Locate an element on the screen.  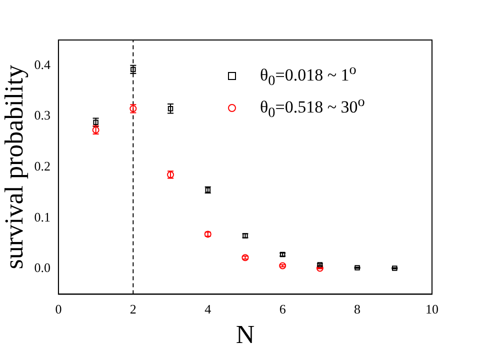
x-tick-label: 0 is located at coordinates (58, 308).